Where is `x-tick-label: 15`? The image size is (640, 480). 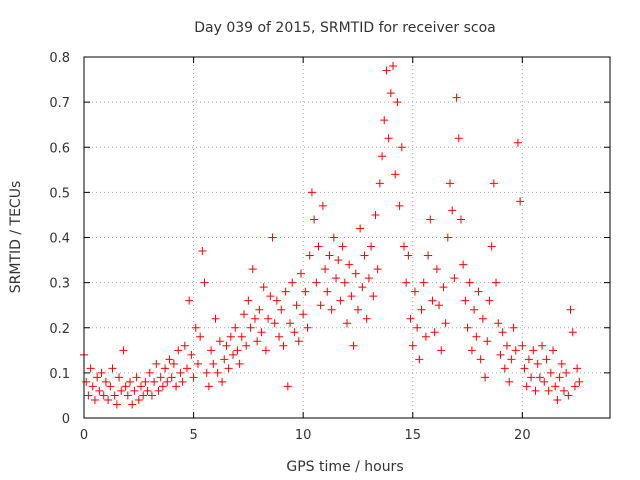
x-tick-label: 15 is located at coordinates (412, 435).